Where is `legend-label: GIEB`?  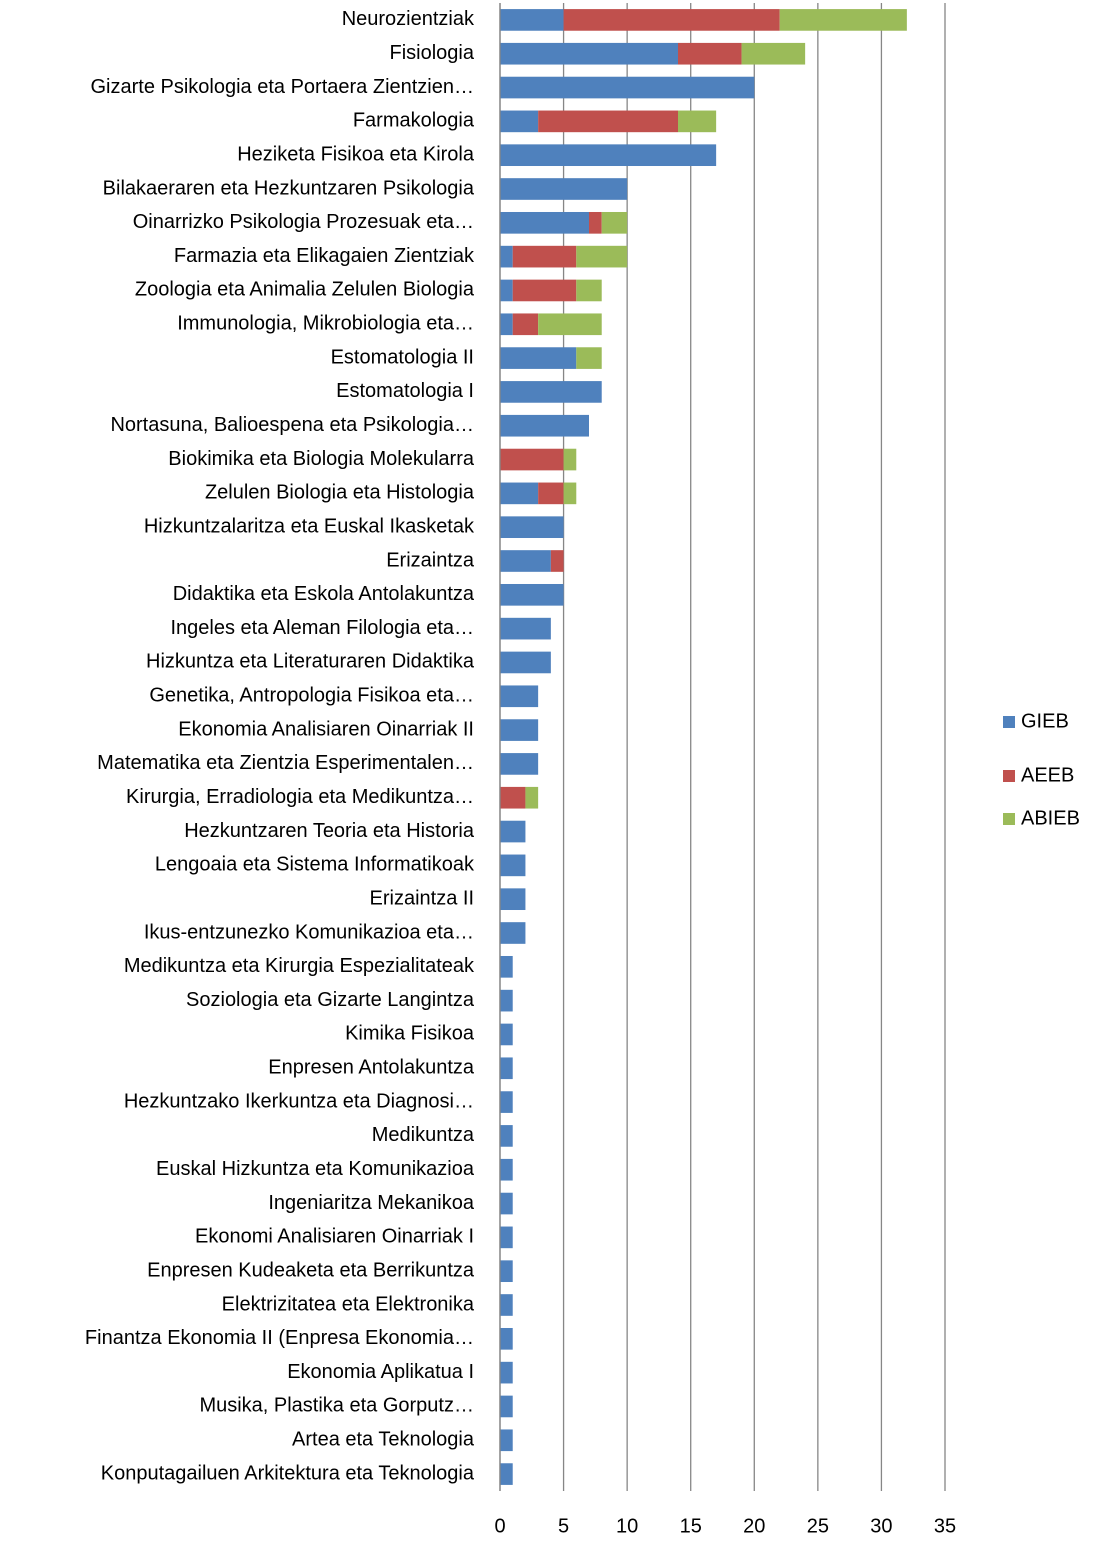 legend-label: GIEB is located at coordinates (1045, 721).